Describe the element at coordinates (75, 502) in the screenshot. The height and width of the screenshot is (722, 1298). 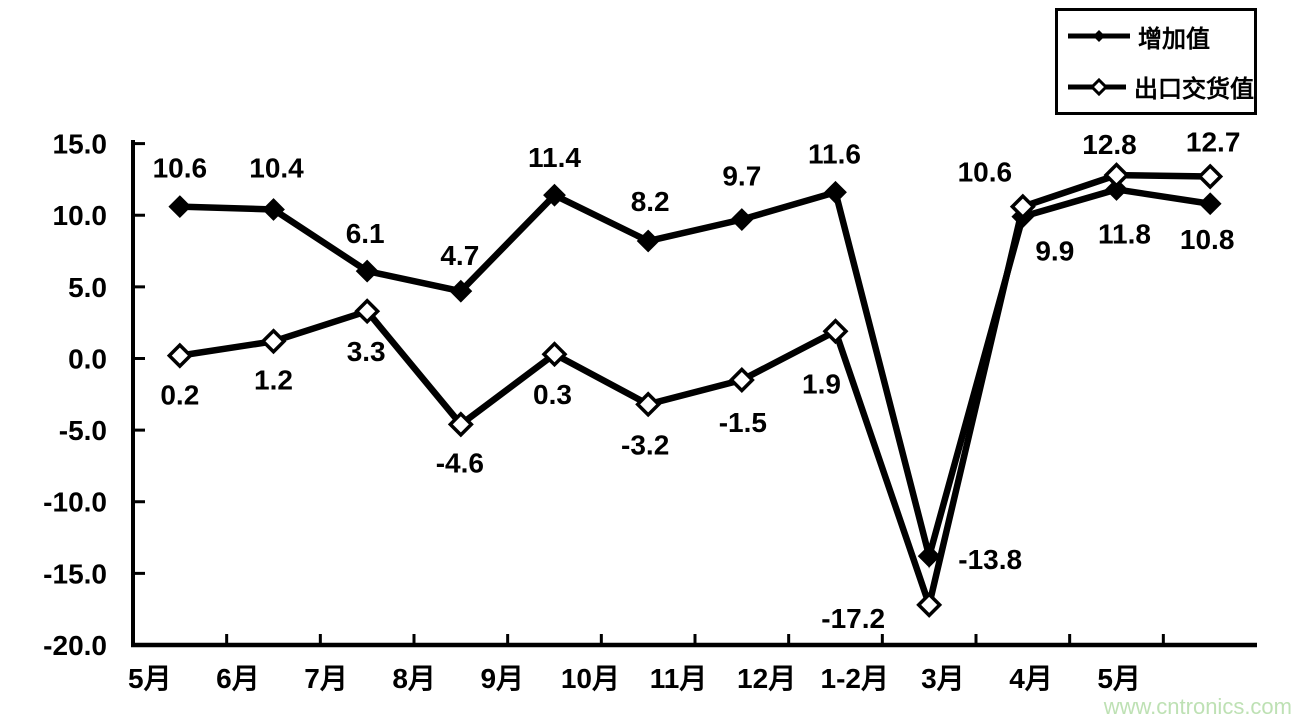
I see `y-tick-label: -10.0` at that location.